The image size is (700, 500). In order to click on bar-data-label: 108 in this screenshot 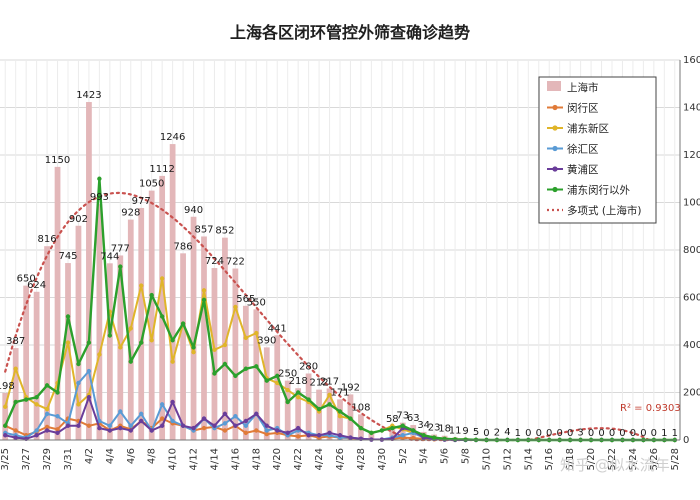, I will do `click(360, 407)`.